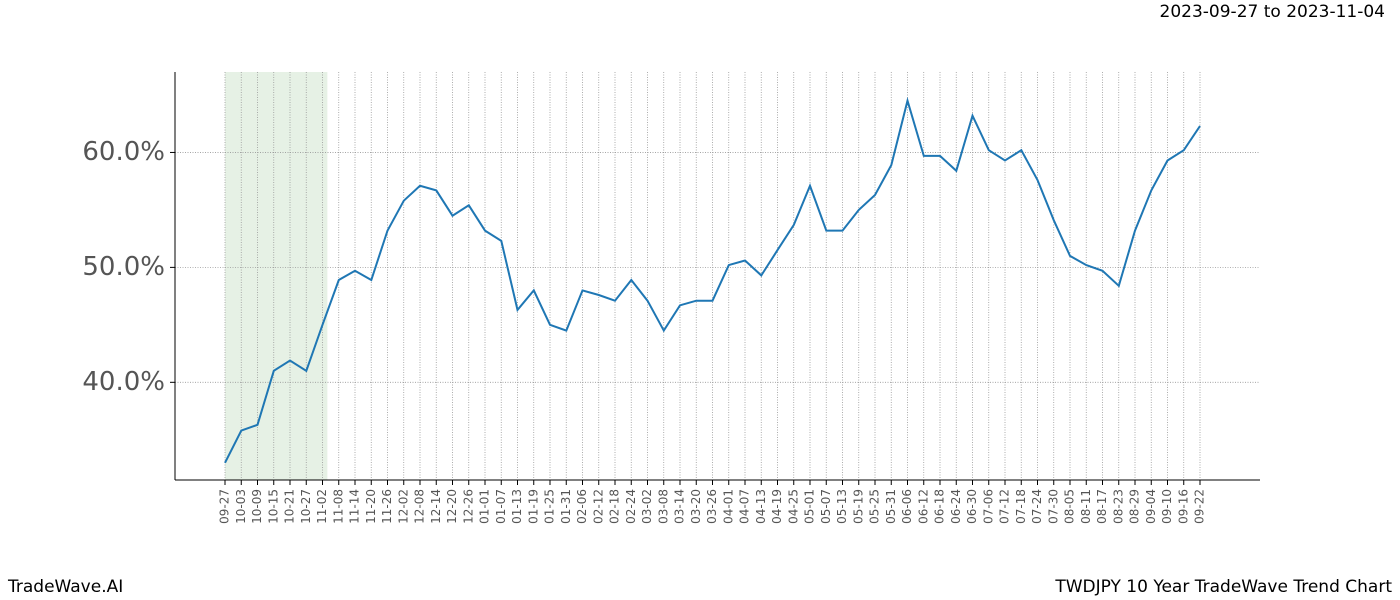 This screenshot has height=600, width=1400. Describe the element at coordinates (680, 506) in the screenshot. I see `x-tick-label: 03-14` at that location.